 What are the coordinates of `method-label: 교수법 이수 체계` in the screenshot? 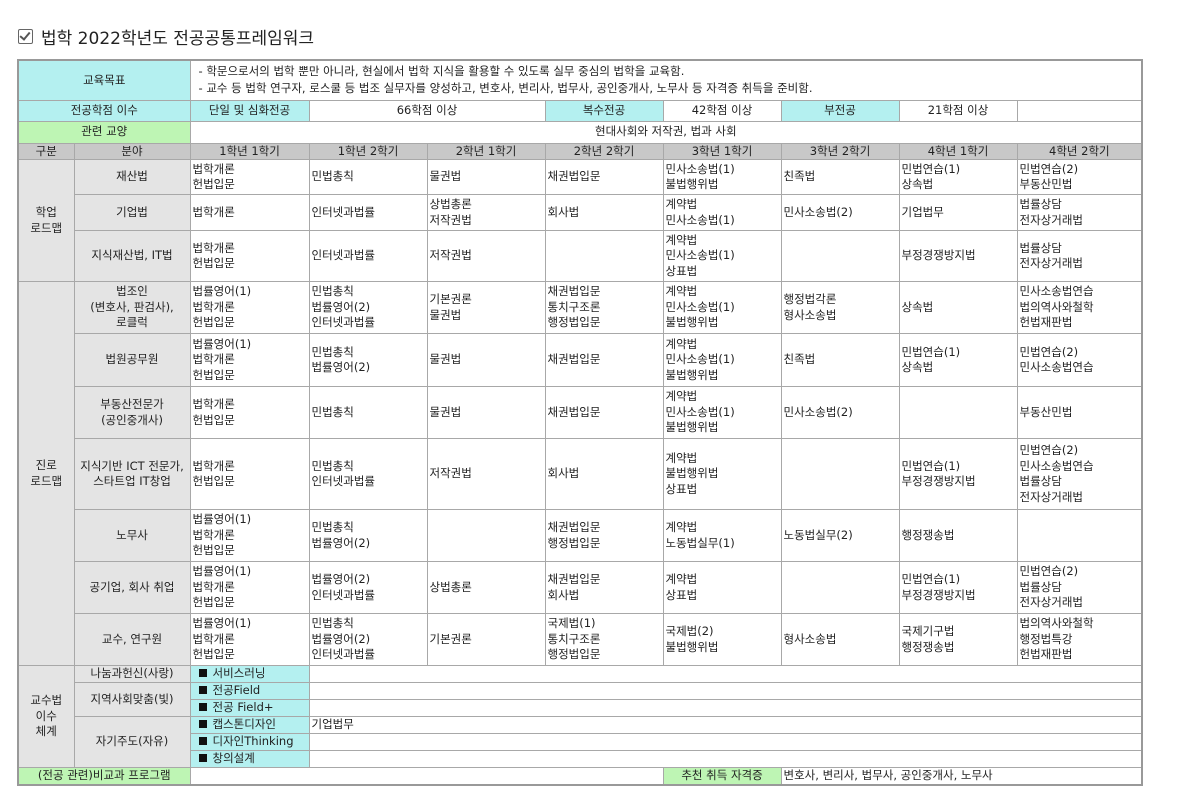 It's located at (46, 716).